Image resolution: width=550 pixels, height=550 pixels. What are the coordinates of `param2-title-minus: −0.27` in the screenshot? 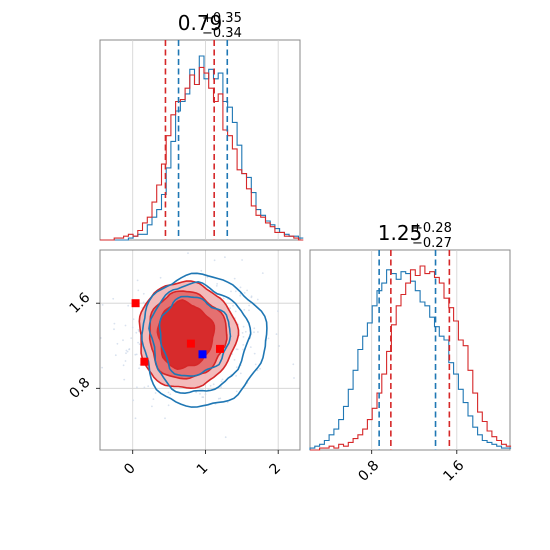 It's located at (432, 243).